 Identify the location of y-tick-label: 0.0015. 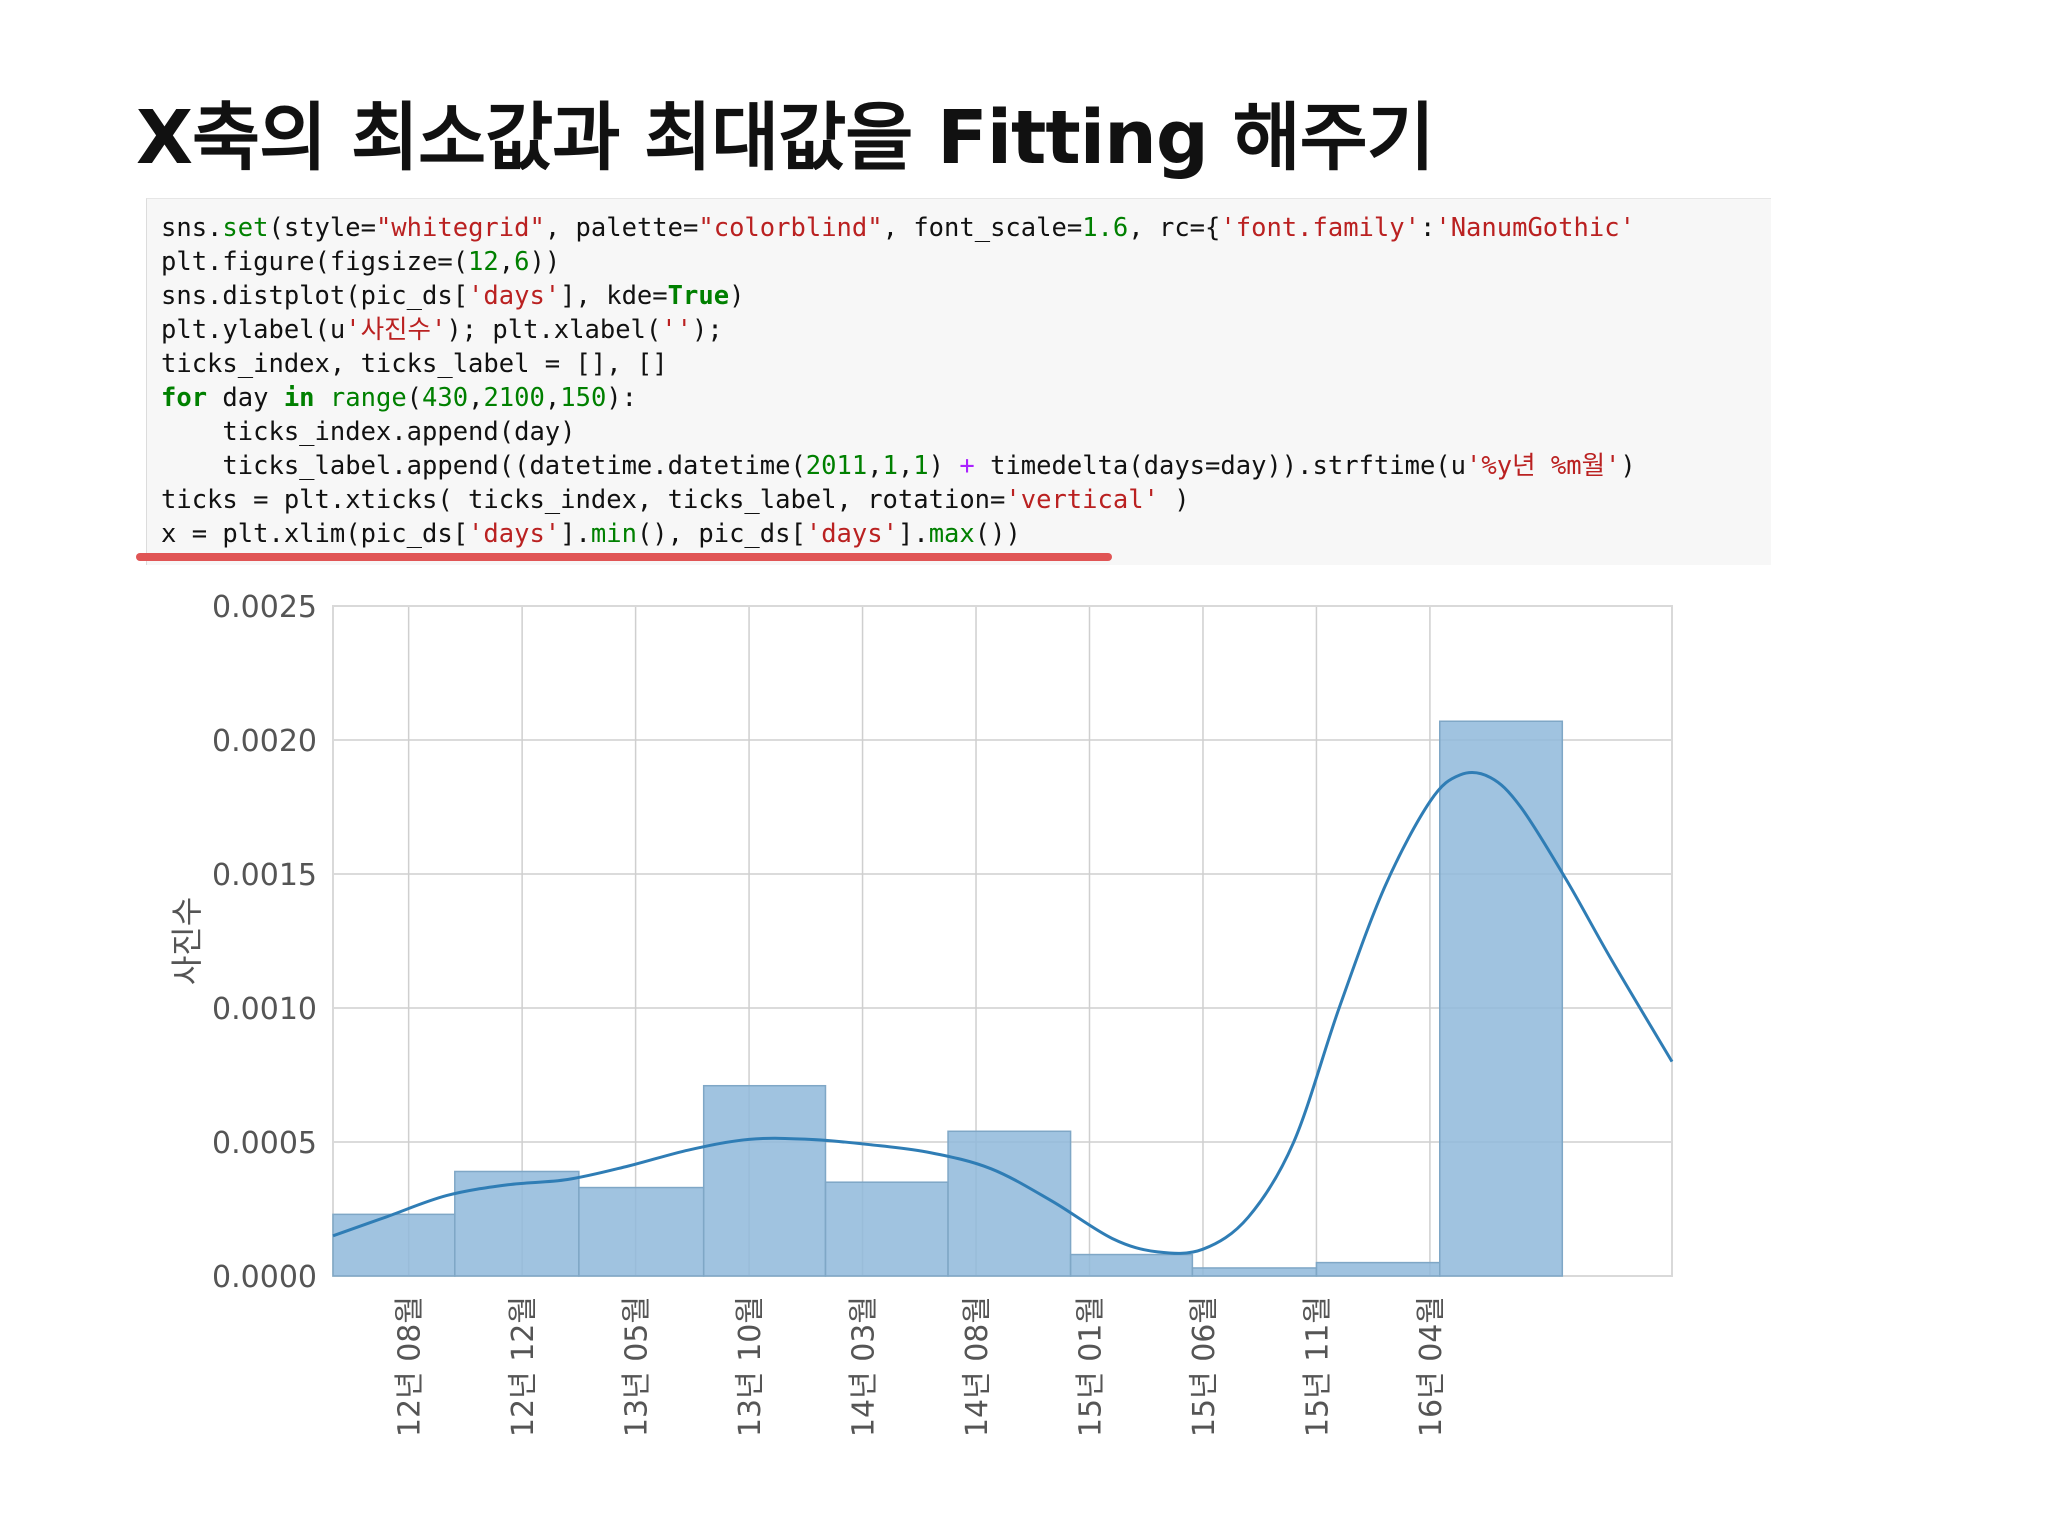
(264, 875).